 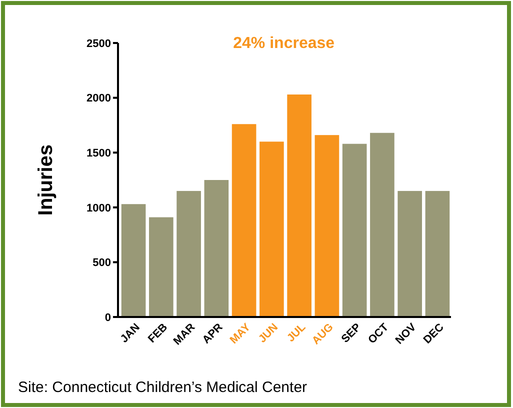 I want to click on y-tick-label: 2000, so click(x=98, y=98).